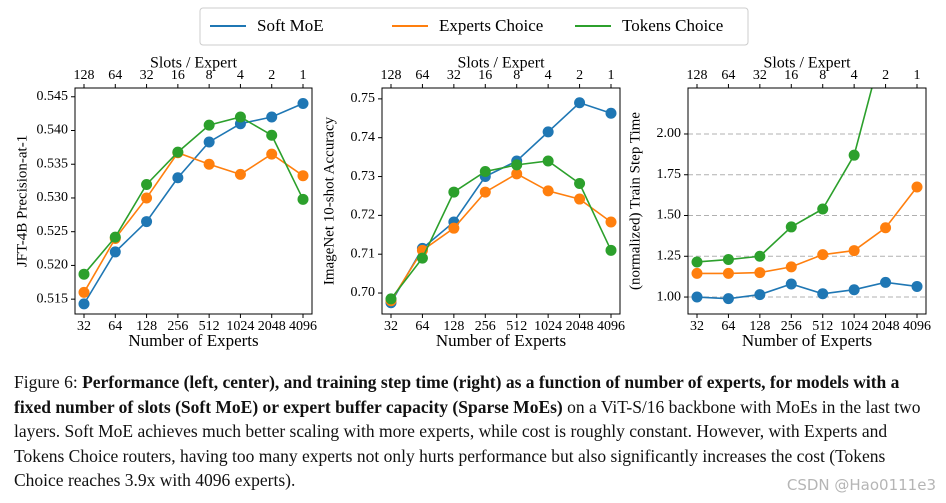  Describe the element at coordinates (491, 25) in the screenshot. I see `legend-label: Experts Choice` at that location.